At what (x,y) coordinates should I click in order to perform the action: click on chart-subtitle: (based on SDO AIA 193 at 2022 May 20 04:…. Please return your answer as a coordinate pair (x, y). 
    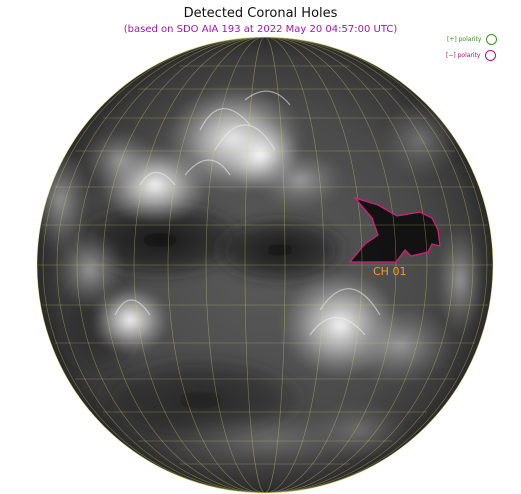
    Looking at the image, I should click on (260, 29).